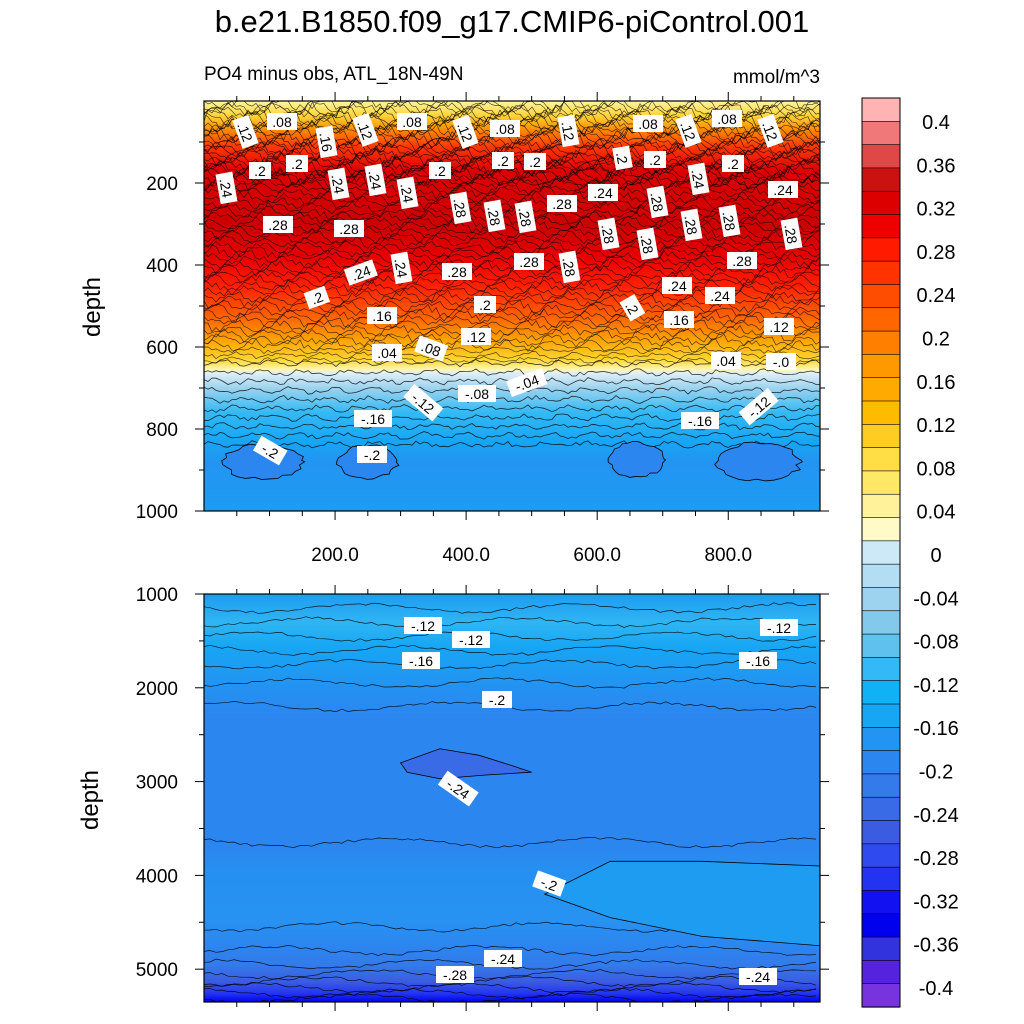 This screenshot has height=1024, width=1024. Describe the element at coordinates (162, 348) in the screenshot. I see `y-tick-label: 600` at that location.